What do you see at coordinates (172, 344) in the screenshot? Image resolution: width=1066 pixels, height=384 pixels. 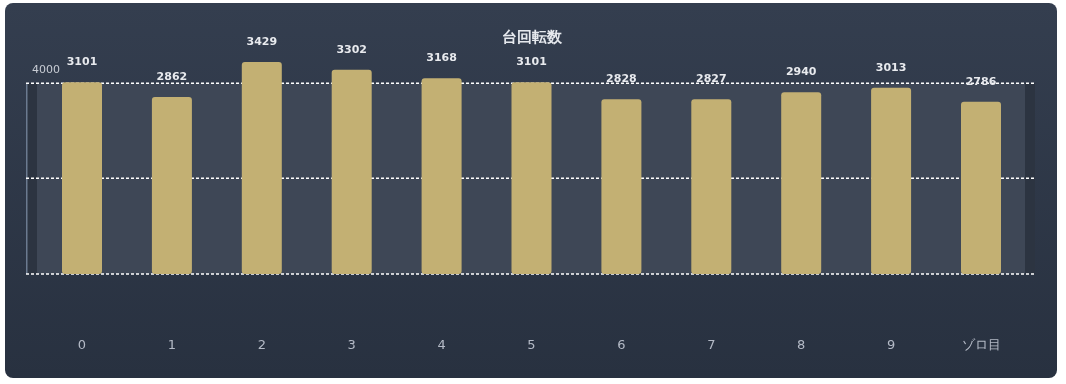 I see `x-tick-label: 1` at bounding box center [172, 344].